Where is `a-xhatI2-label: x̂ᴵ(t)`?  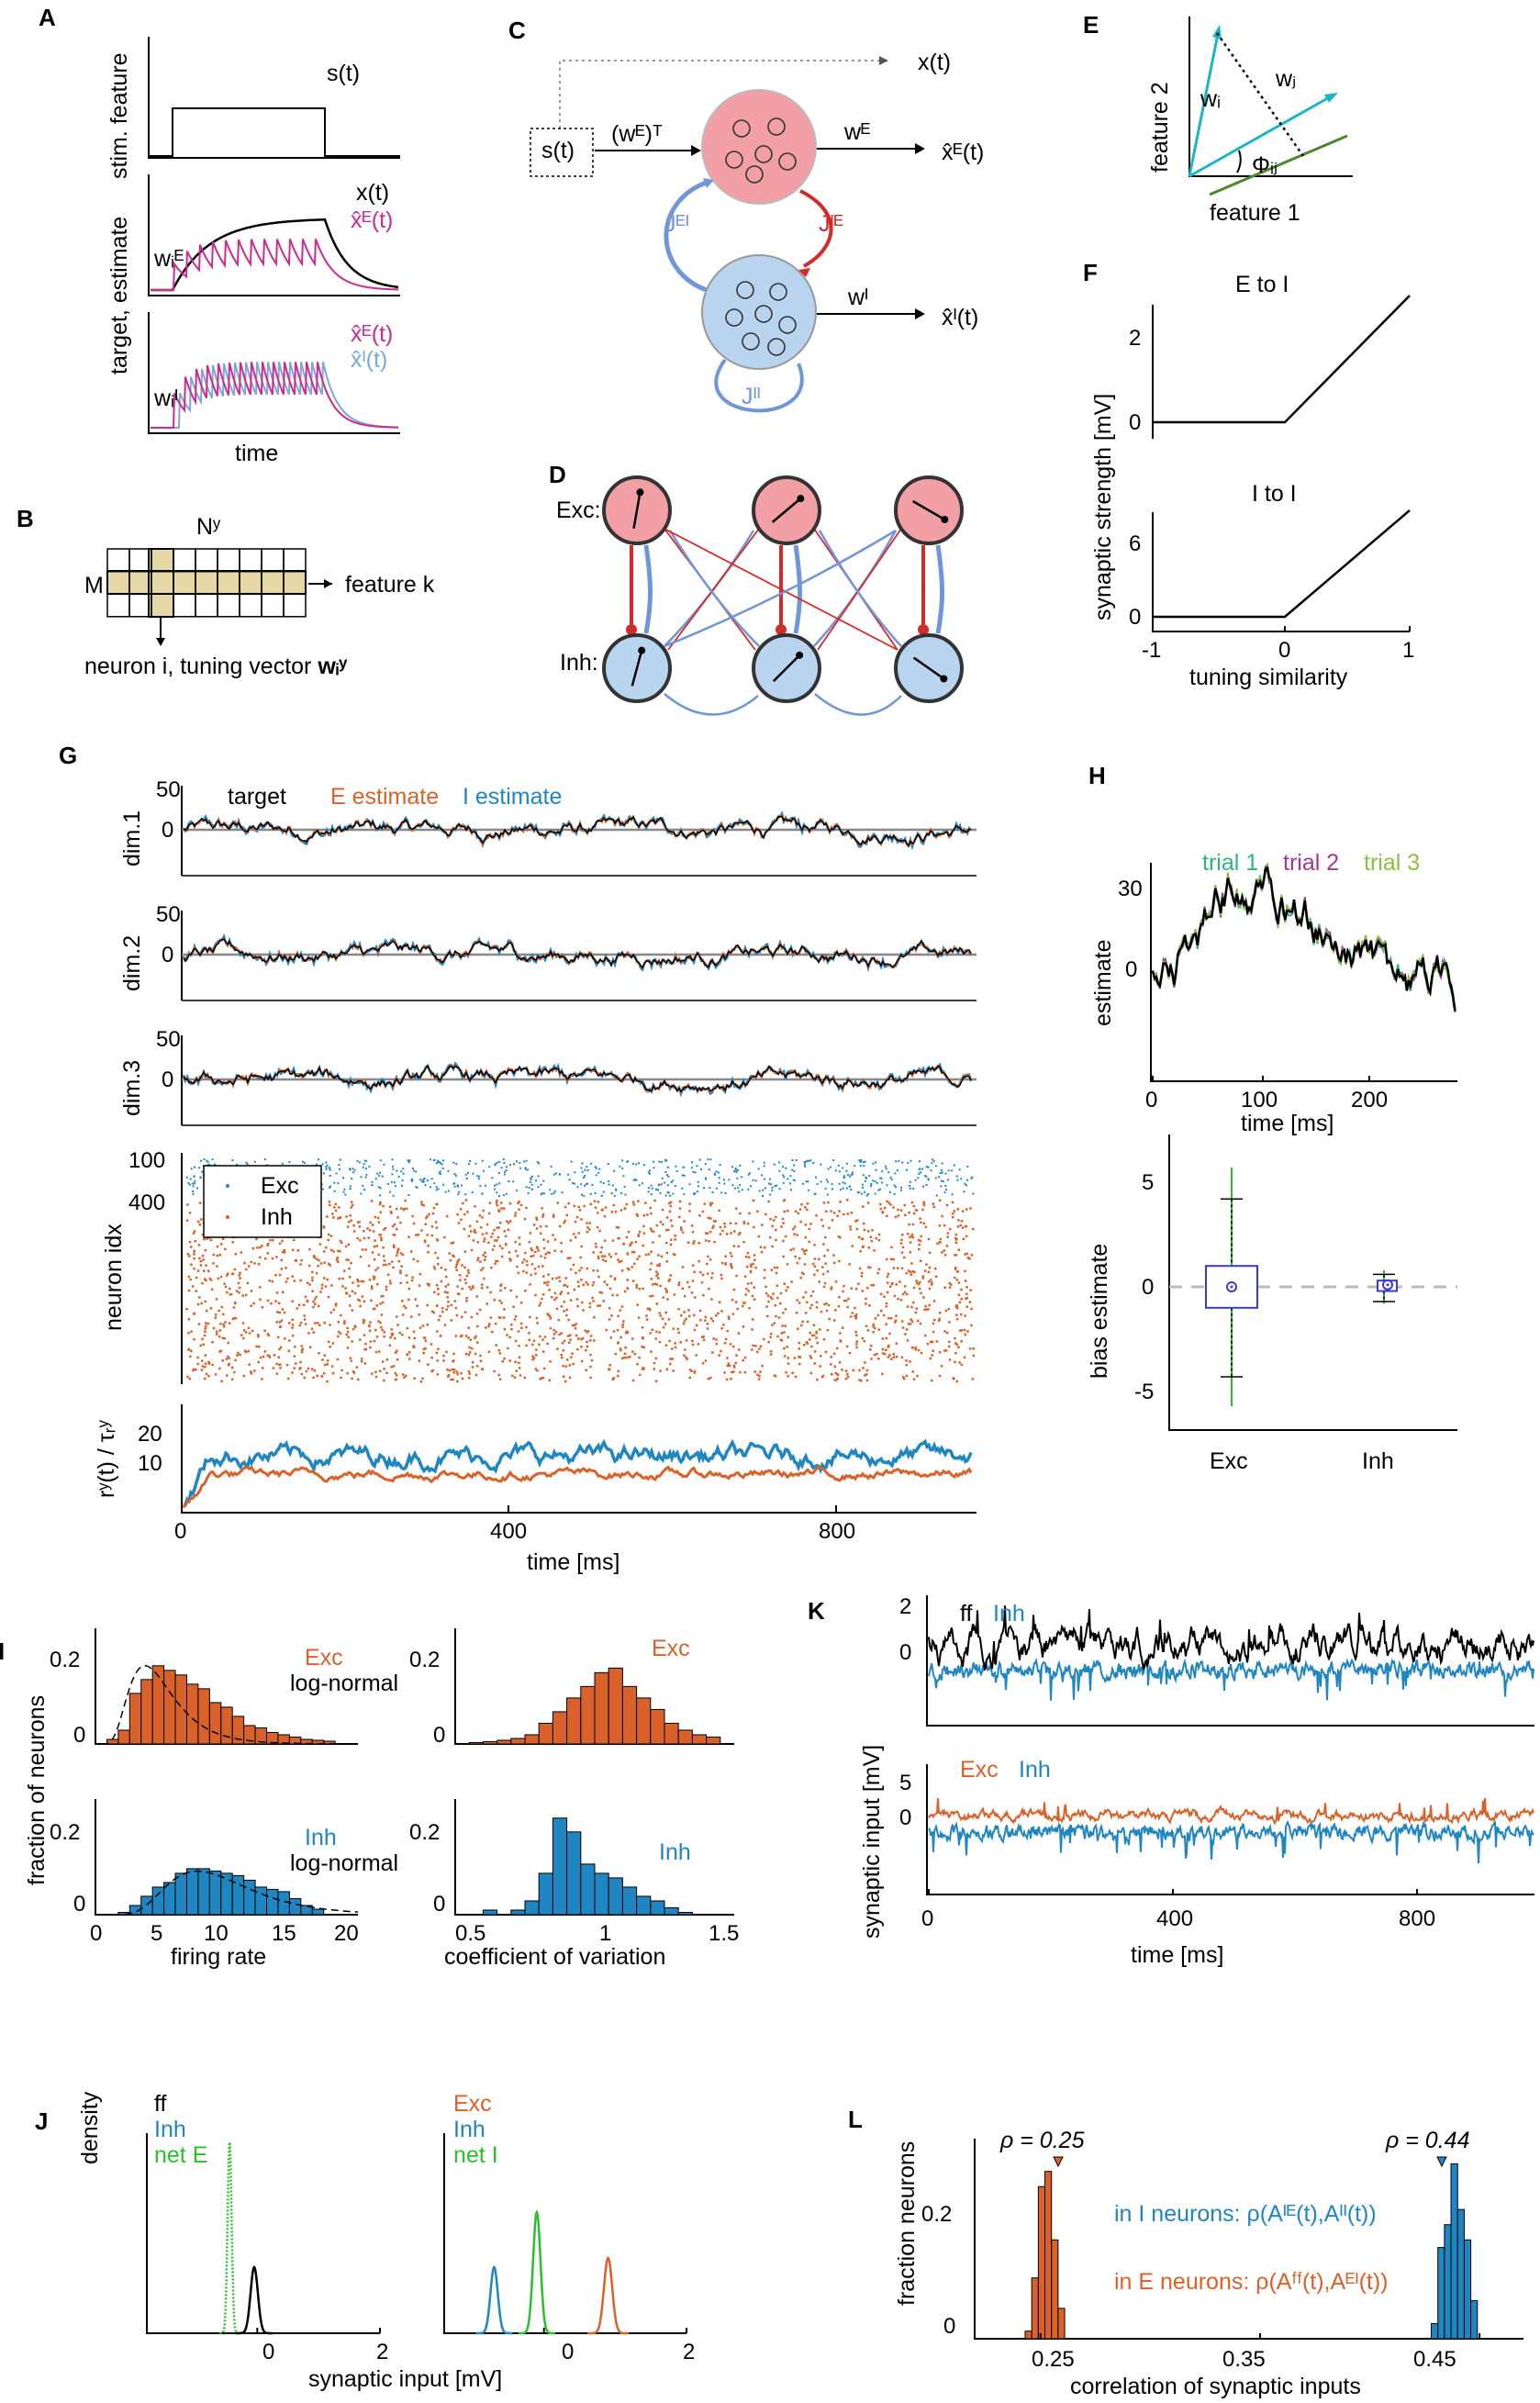 a-xhatI2-label: x̂ᴵ(t) is located at coordinates (369, 360).